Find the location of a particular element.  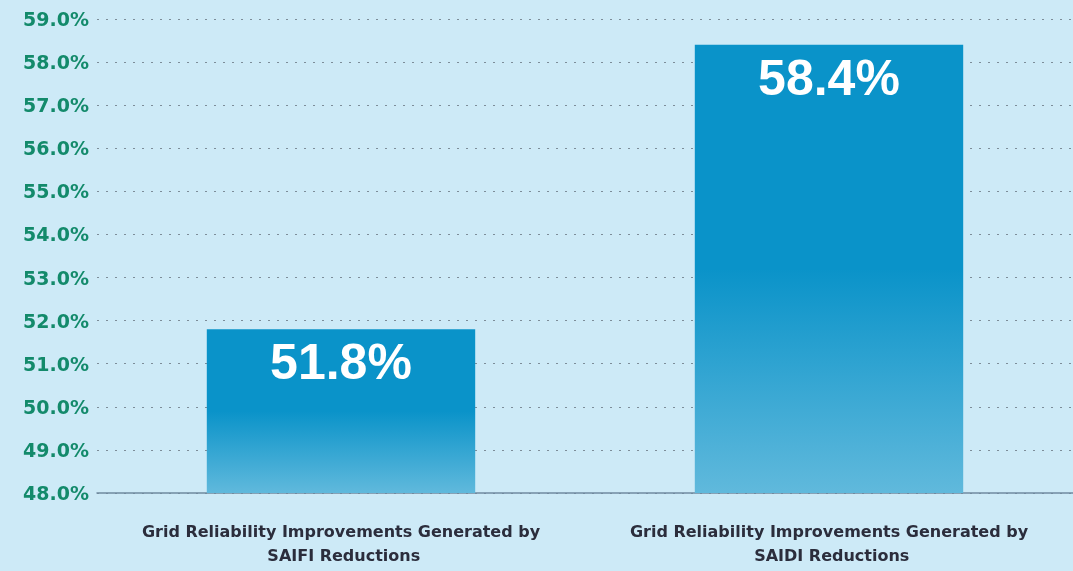

y-tick-label: 55.0% is located at coordinates (56, 191).